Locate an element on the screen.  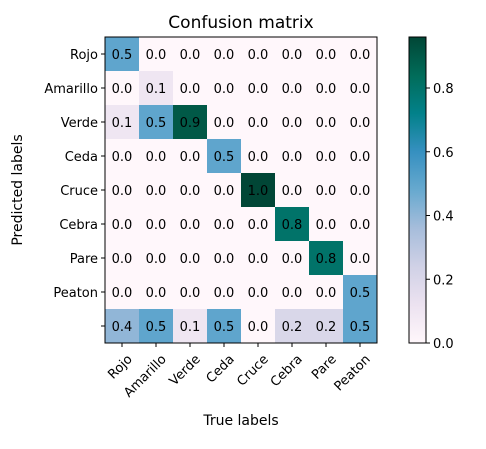
x-axis-label: True labels is located at coordinates (240, 421).